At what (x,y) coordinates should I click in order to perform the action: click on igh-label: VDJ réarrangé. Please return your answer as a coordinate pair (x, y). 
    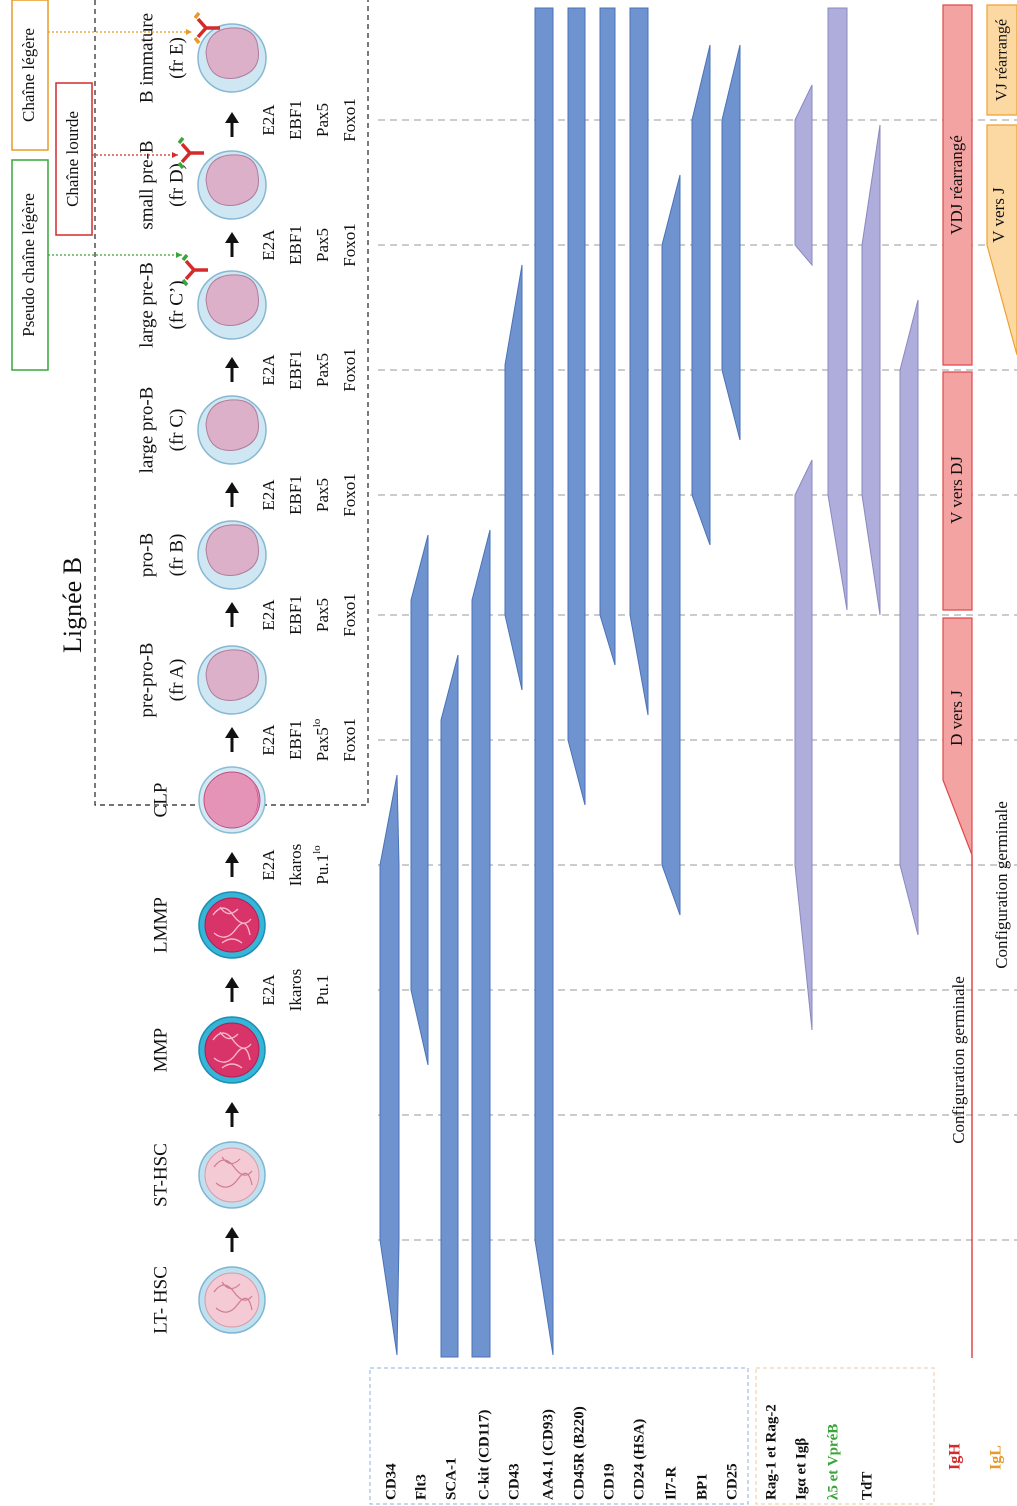
    Looking at the image, I should click on (956, 185).